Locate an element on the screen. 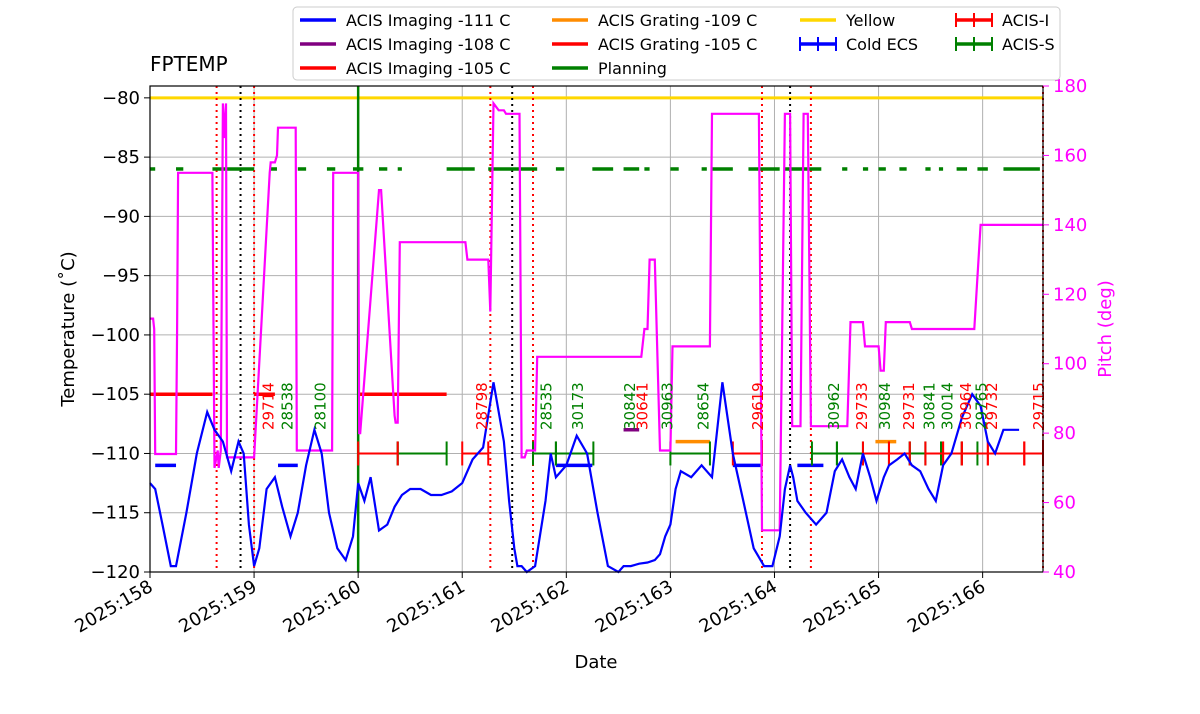 This screenshot has height=714, width=1200. legend-label: Planning is located at coordinates (632, 68).